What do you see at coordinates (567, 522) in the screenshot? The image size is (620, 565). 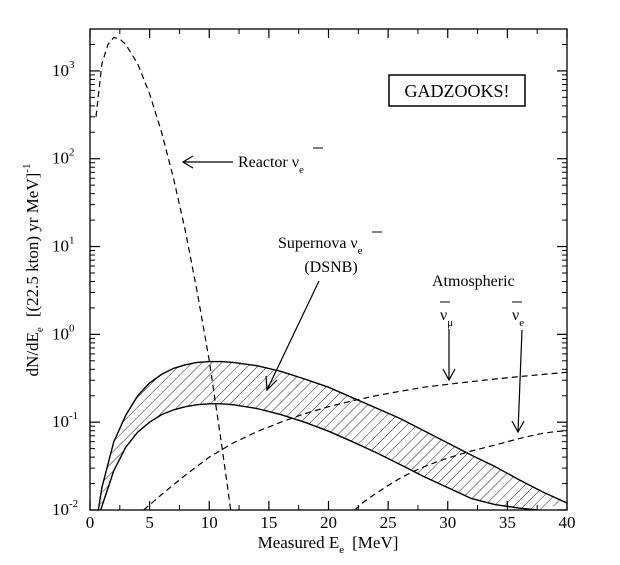 I see `x-tick-label: 40` at bounding box center [567, 522].